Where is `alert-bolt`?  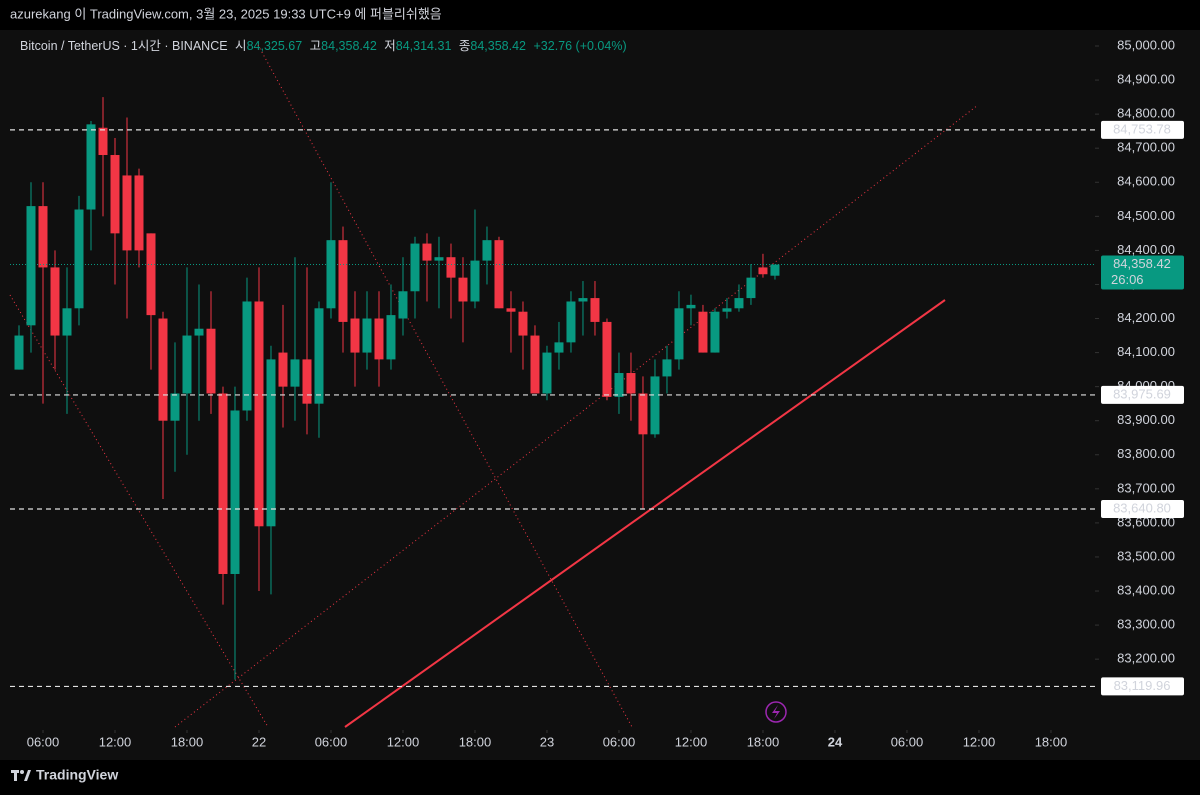 alert-bolt is located at coordinates (776, 712).